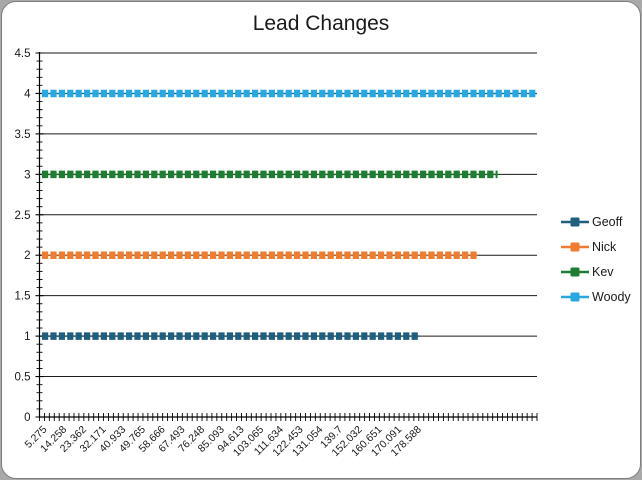 The image size is (642, 480). I want to click on legend-label: Geoff, so click(607, 222).